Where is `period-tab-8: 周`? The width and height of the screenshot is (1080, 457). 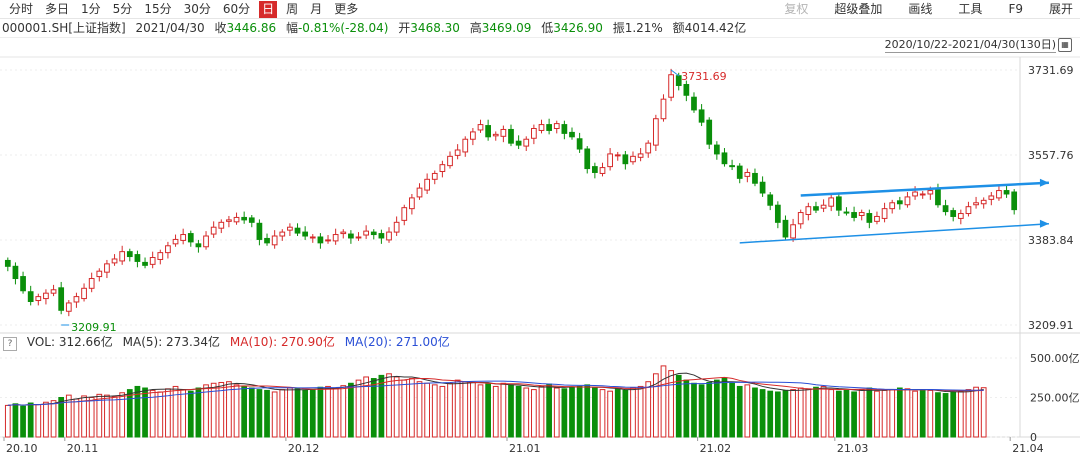 period-tab-8: 周 is located at coordinates (292, 8).